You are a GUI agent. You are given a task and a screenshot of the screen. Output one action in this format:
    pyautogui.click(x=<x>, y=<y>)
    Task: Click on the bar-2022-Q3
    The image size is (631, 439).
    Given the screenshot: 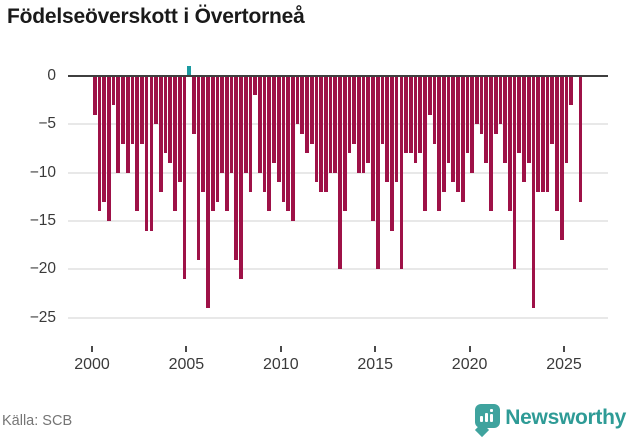 What is the action you would take?
    pyautogui.click(x=519, y=115)
    